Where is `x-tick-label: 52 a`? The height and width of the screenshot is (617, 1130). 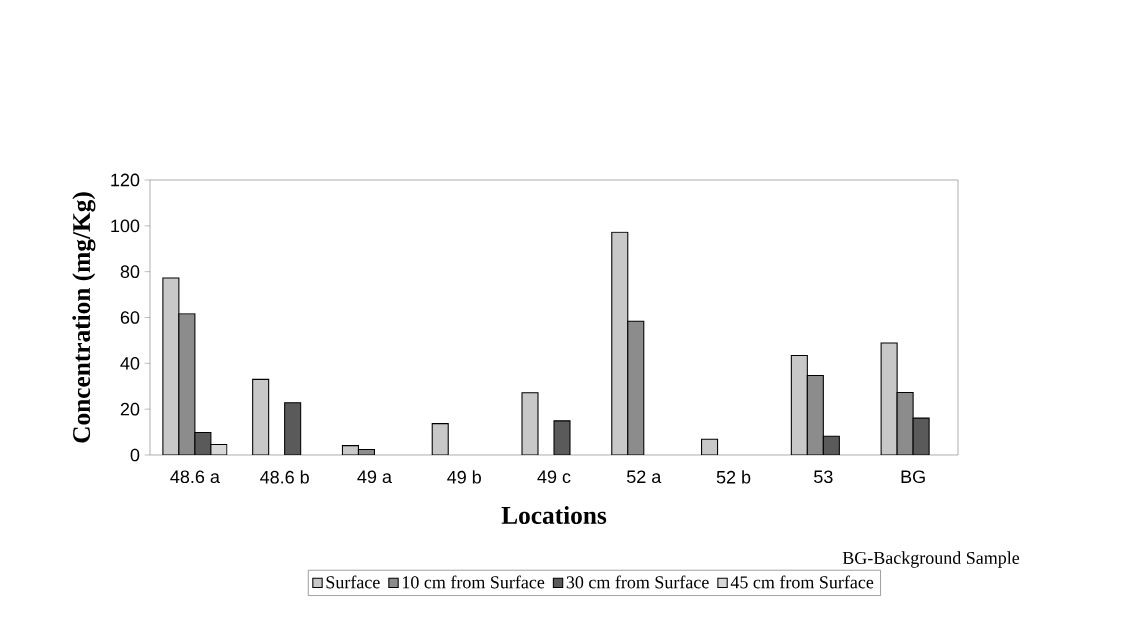 x-tick-label: 52 a is located at coordinates (644, 477).